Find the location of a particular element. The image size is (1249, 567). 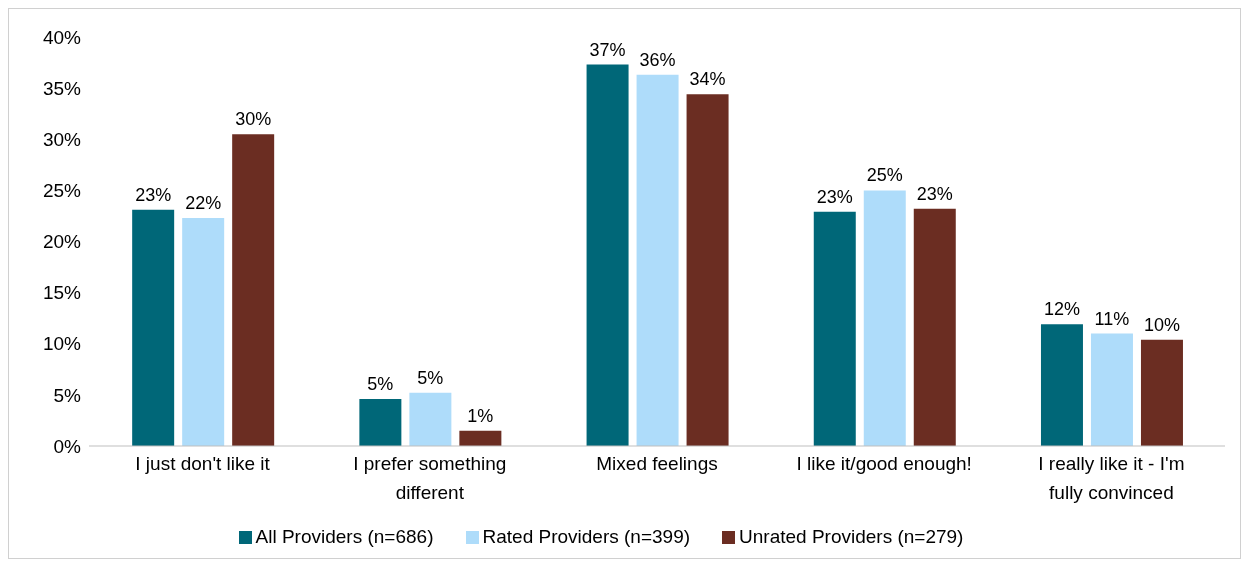

legend-label: All Providers (n=686) is located at coordinates (344, 536).